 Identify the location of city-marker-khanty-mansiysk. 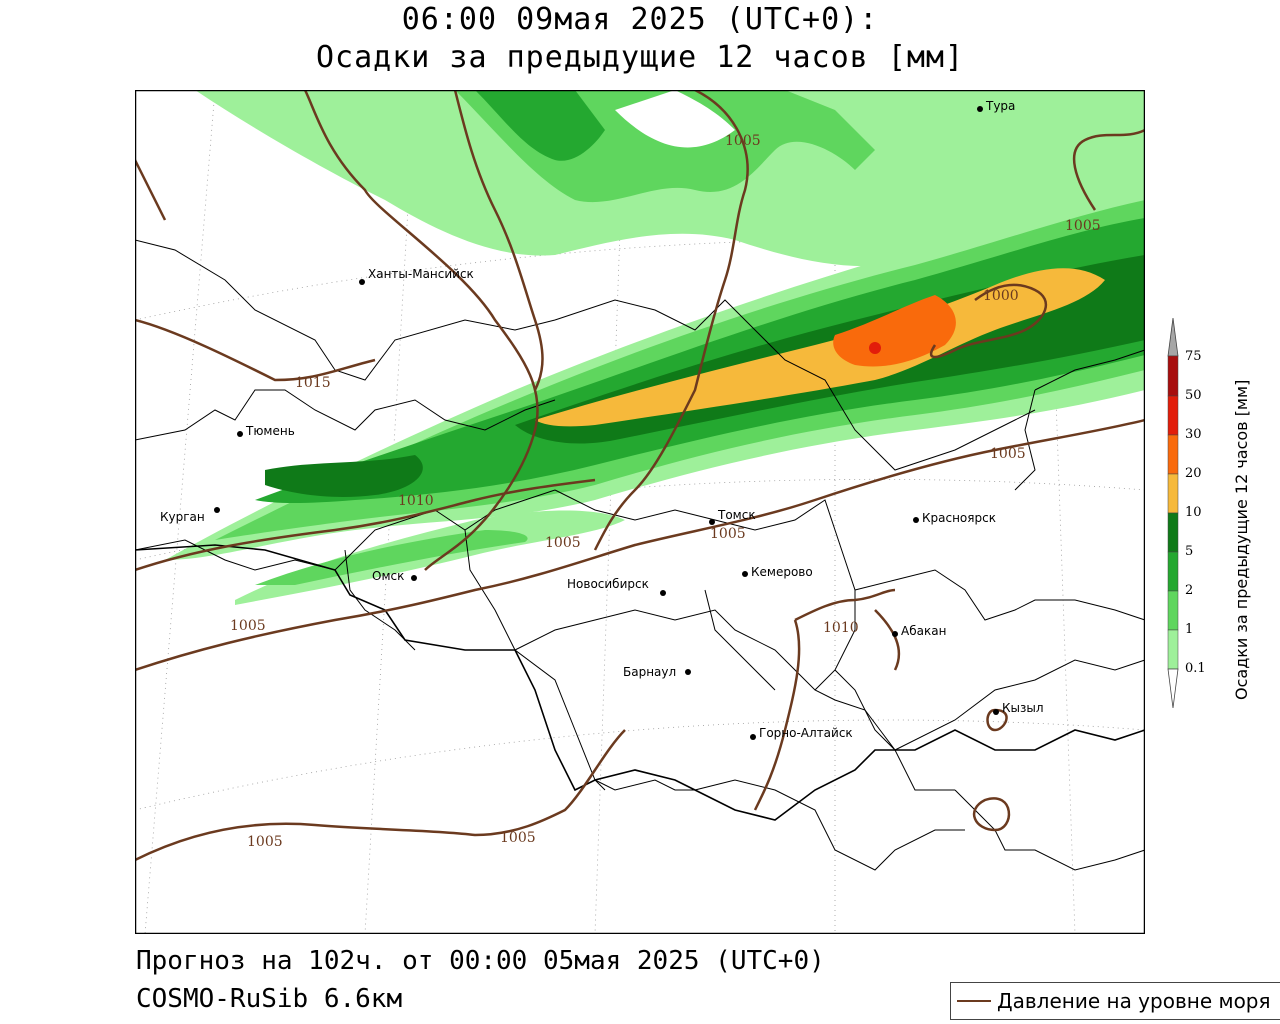
(362, 282).